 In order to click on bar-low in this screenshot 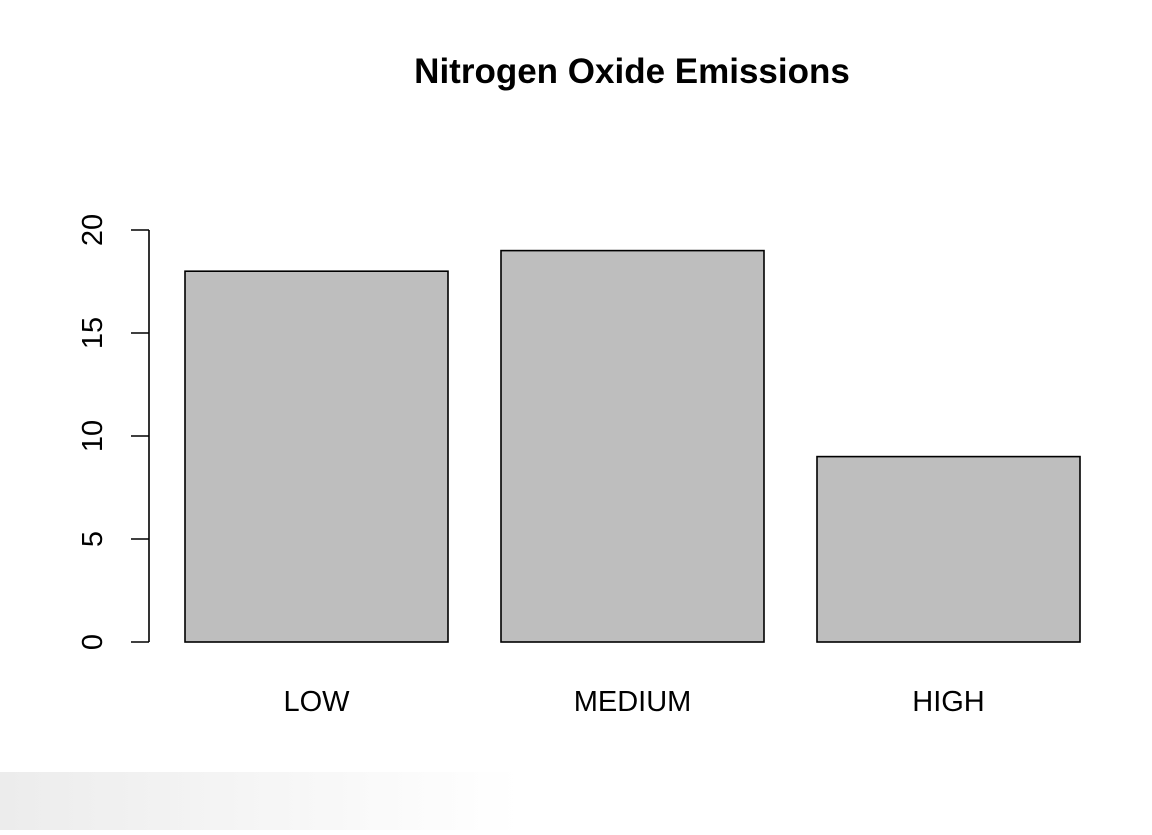, I will do `click(316, 456)`.